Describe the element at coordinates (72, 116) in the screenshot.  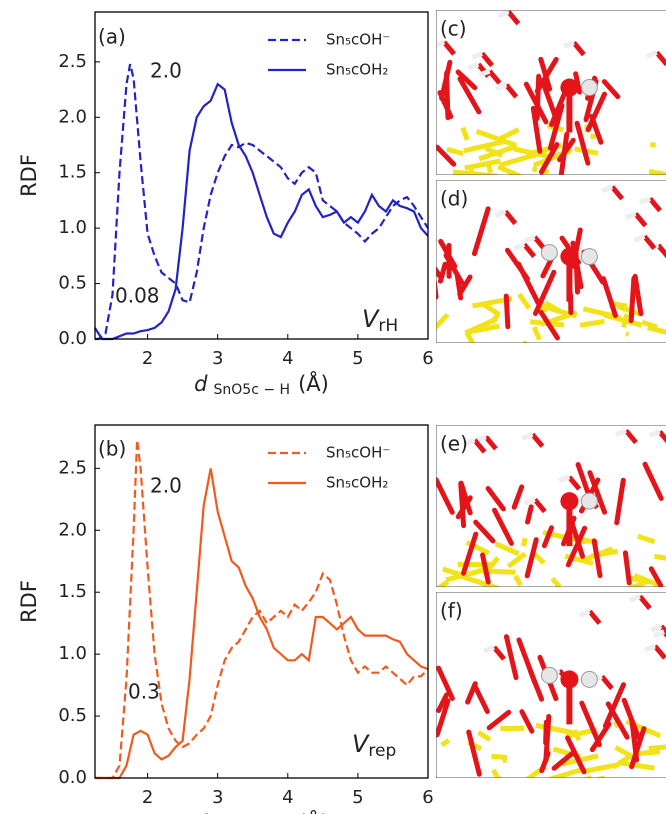
I see `y-tick-label: 2.0` at that location.